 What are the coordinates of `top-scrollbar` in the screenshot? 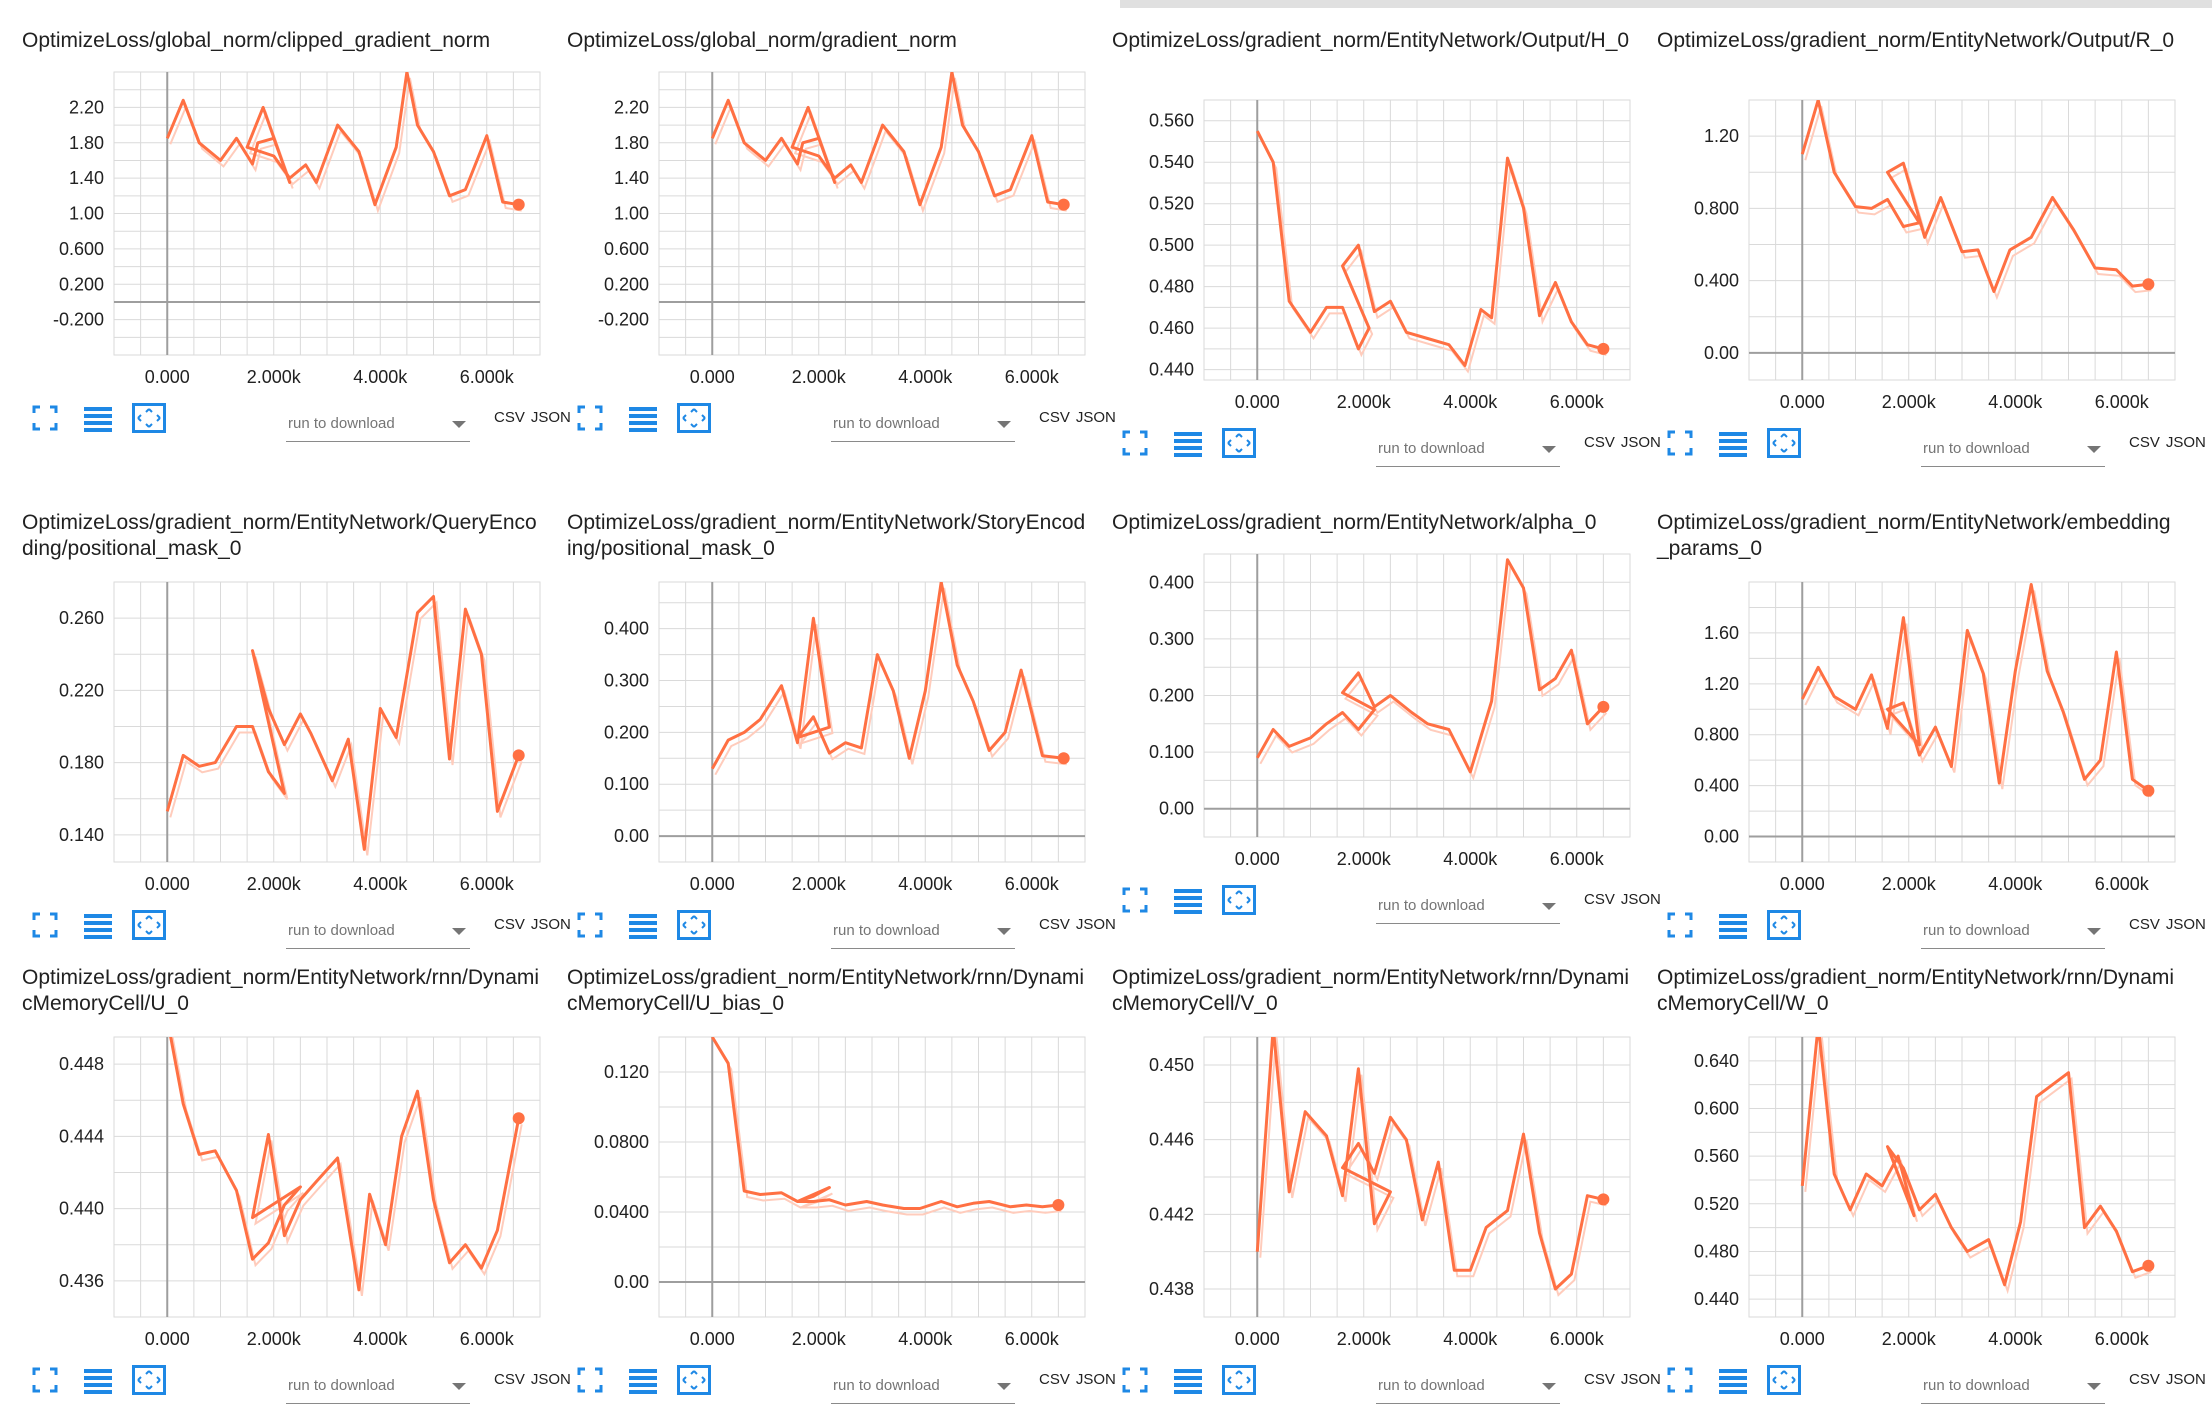 It's located at (1666, 4).